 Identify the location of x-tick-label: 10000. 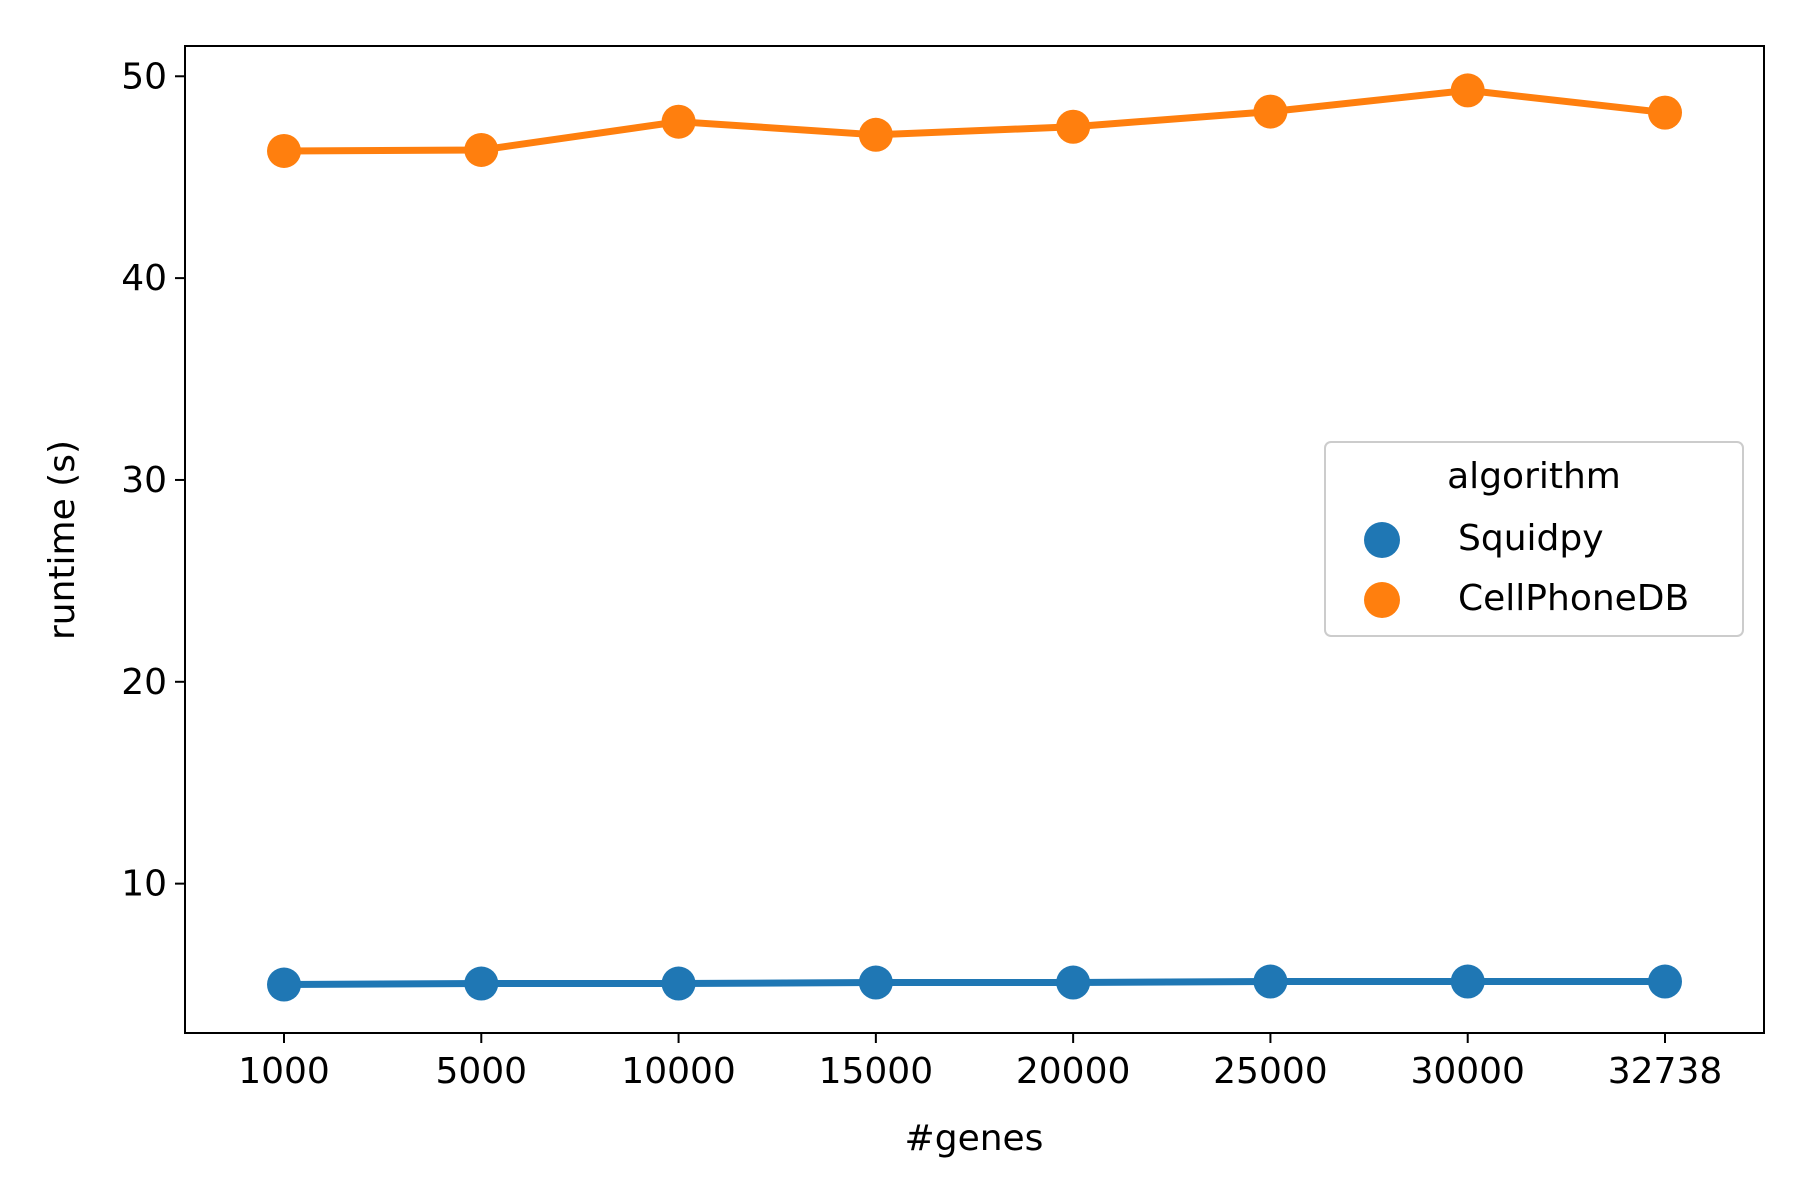
(678, 1071).